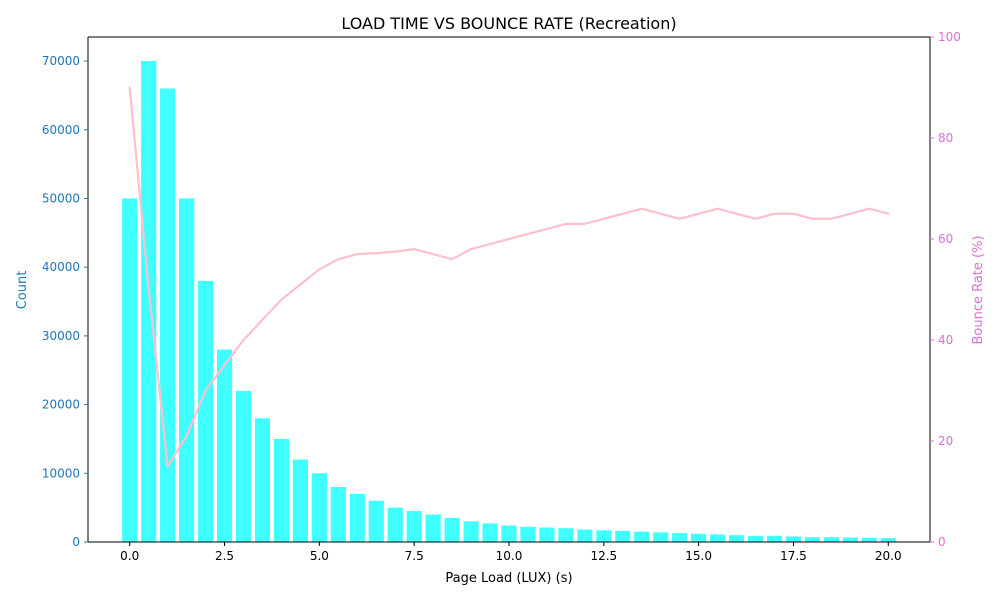 This screenshot has height=604, width=1000. What do you see at coordinates (61, 267) in the screenshot?
I see `y-left-tick-label: 40000` at bounding box center [61, 267].